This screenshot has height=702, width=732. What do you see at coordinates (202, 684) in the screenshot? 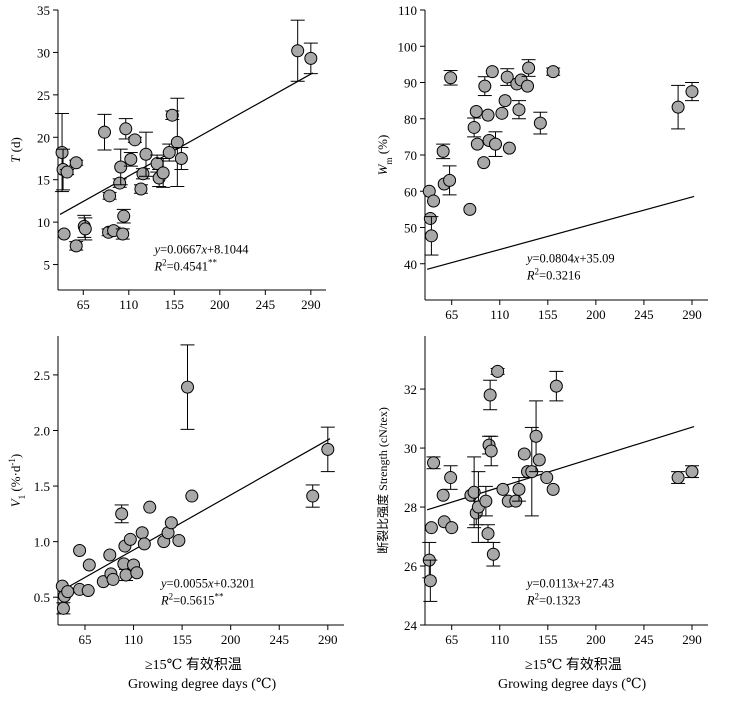
I see `x-axis-label-en-left: Growing degree days (℃)` at bounding box center [202, 684].